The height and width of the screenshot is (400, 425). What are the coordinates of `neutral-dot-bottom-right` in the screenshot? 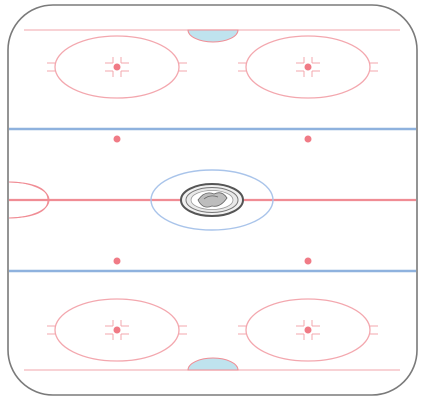 It's located at (308, 261).